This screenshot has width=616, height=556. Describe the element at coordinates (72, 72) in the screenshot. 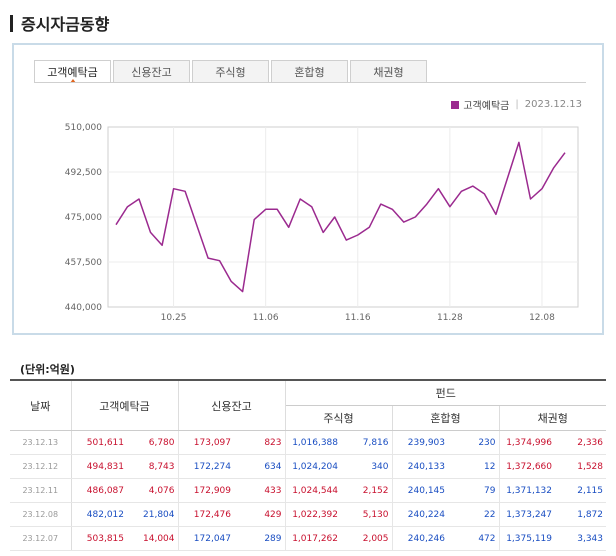

I see `tab-label: 고객예탁금` at that location.